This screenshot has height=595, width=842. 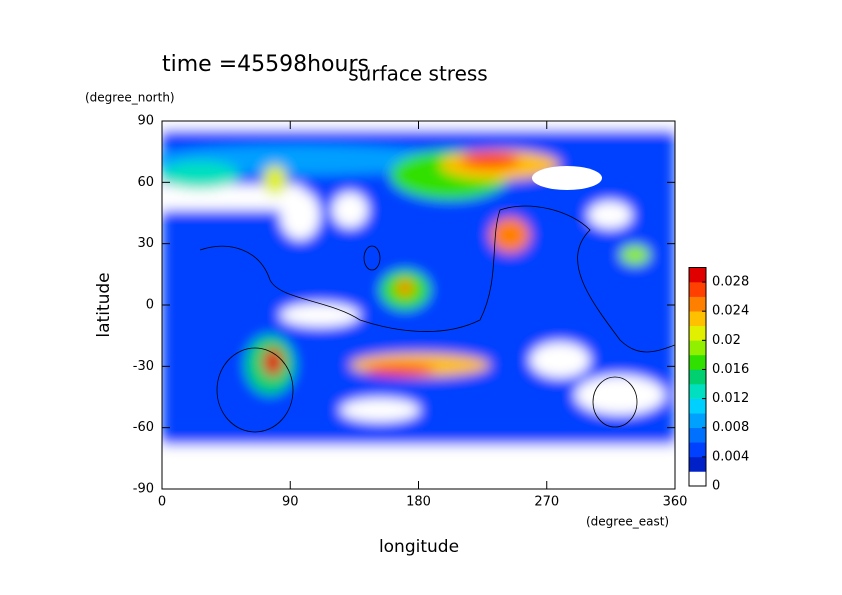 What do you see at coordinates (627, 522) in the screenshot?
I see `x-unit: (degree_east)` at bounding box center [627, 522].